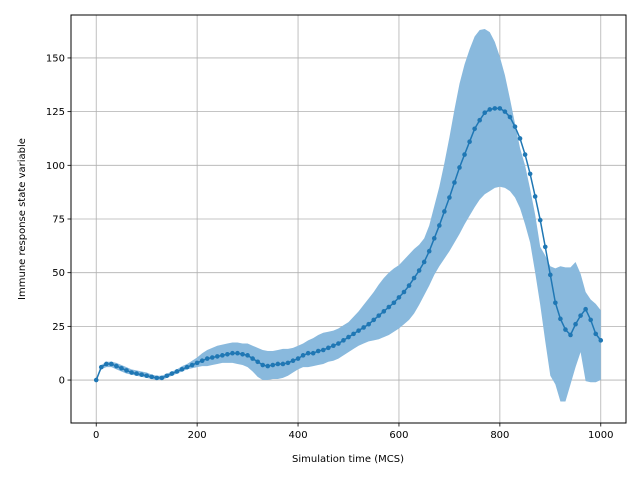 This screenshot has height=480, width=640. I want to click on x-axis-ticks: 0 200 400 600 800 1000, so click(353, 432).